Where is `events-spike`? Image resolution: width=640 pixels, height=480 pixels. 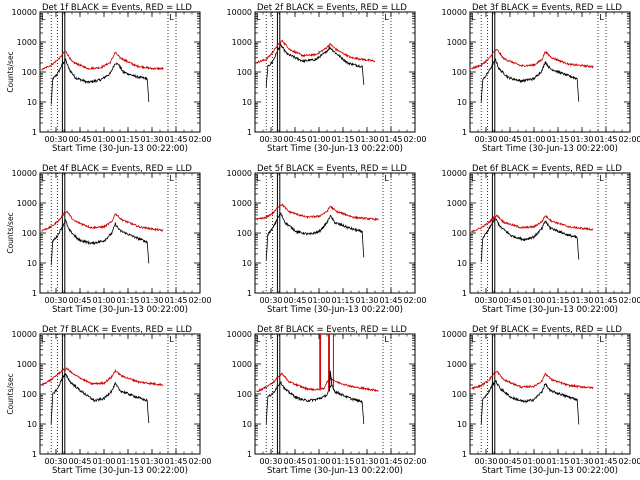
events-spike is located at coordinates (330, 381).